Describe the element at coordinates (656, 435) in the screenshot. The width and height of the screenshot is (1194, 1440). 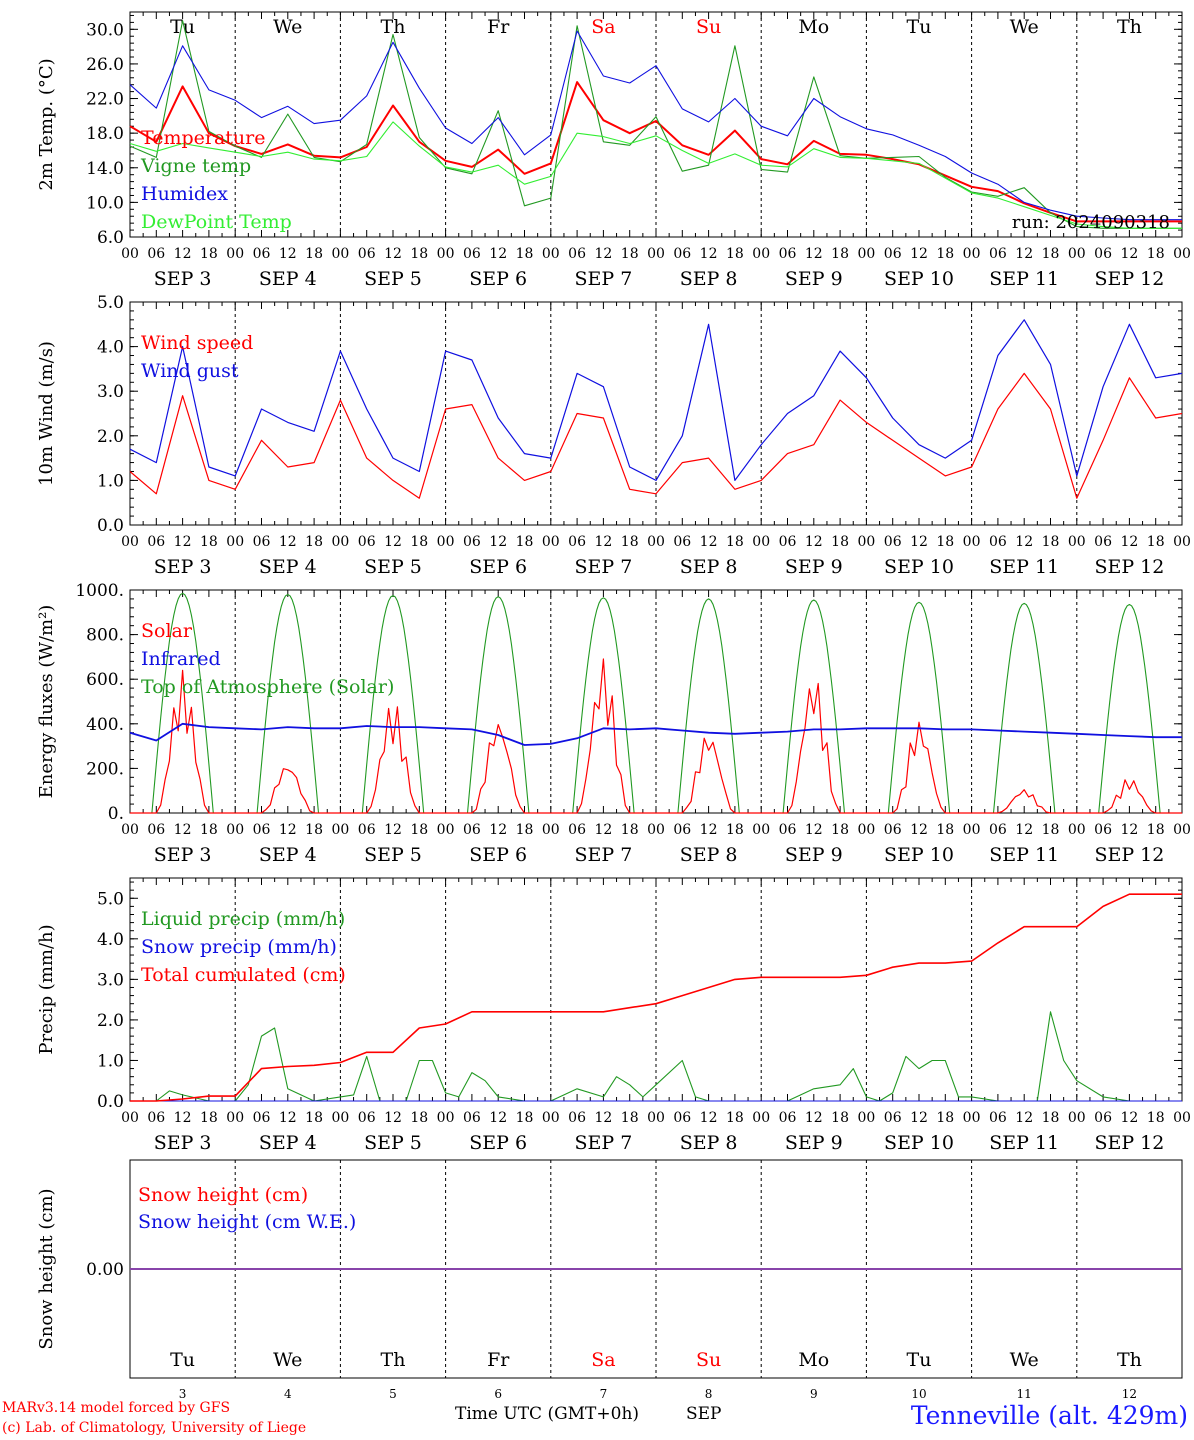
I see `series-wind-speed` at that location.